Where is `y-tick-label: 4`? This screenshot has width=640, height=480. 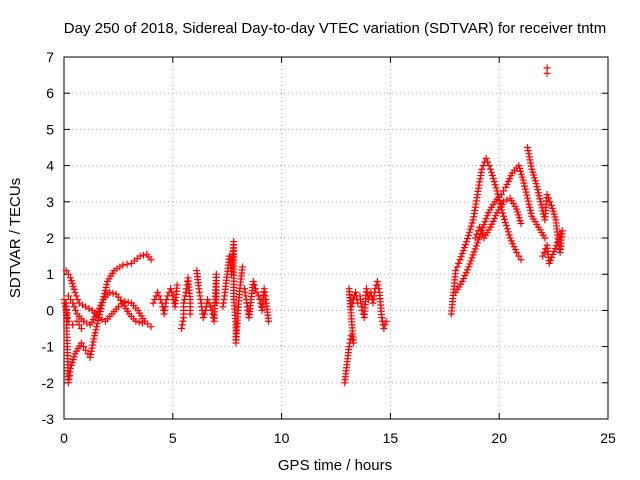 y-tick-label: 4 is located at coordinates (50, 166).